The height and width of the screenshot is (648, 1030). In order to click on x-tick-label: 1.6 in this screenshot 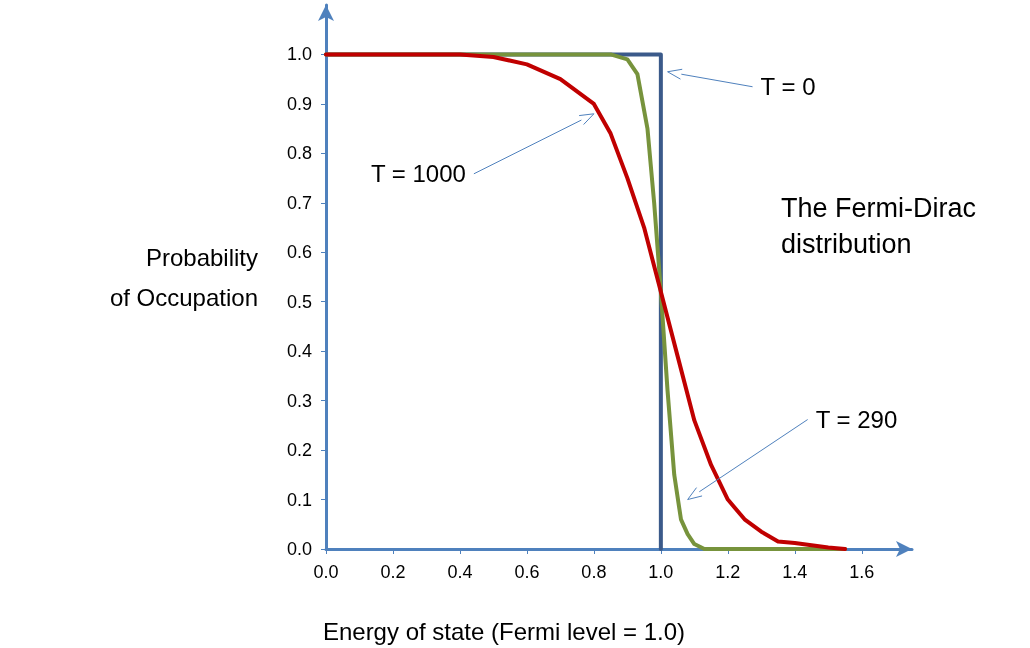, I will do `click(862, 572)`.